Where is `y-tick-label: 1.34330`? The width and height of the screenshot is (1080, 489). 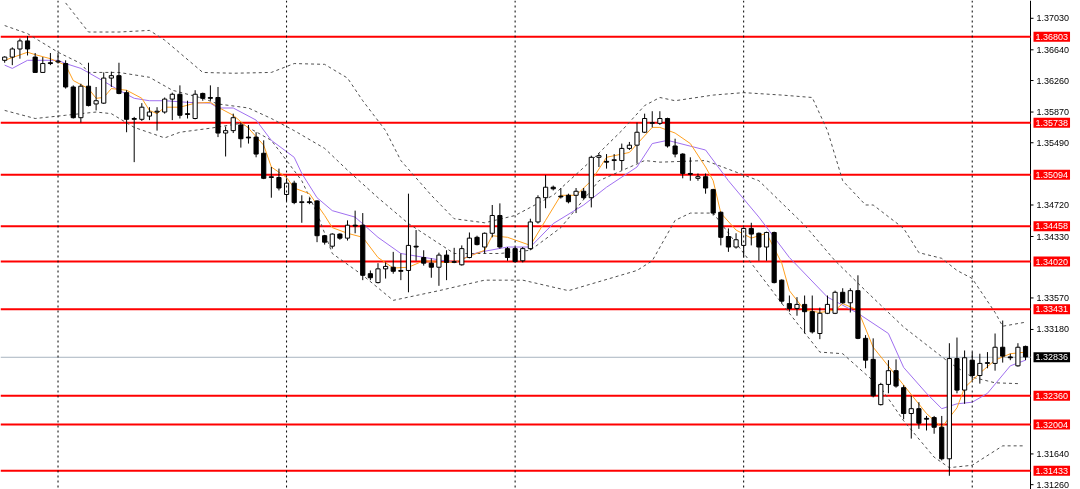
y-tick-label: 1.34330 is located at coordinates (1053, 236).